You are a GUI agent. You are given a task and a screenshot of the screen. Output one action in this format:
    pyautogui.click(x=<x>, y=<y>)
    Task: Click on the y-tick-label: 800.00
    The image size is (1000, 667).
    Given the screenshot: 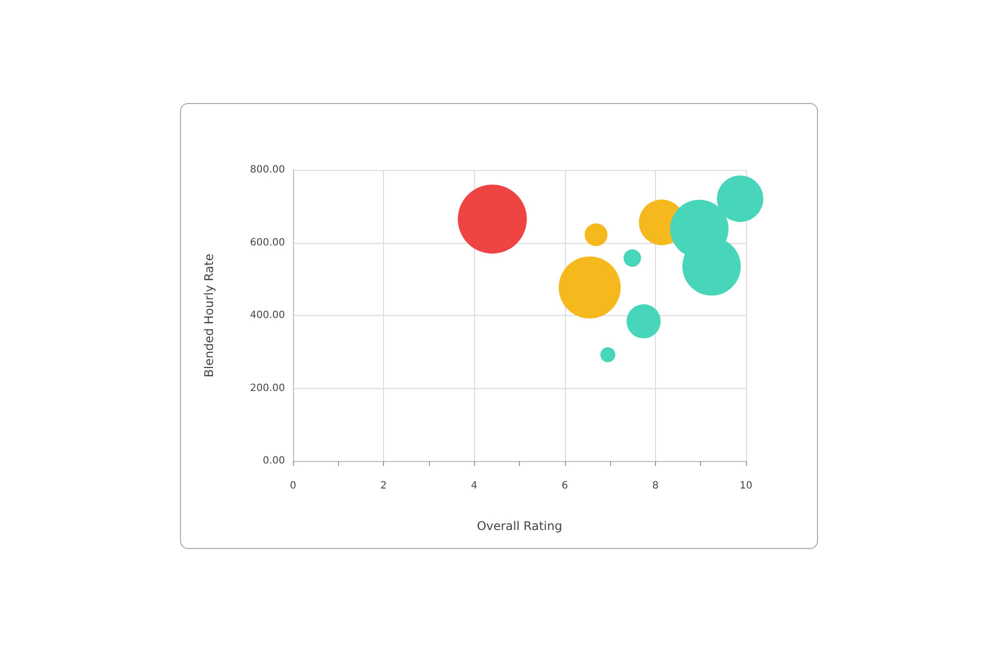 What is the action you would take?
    pyautogui.click(x=267, y=170)
    